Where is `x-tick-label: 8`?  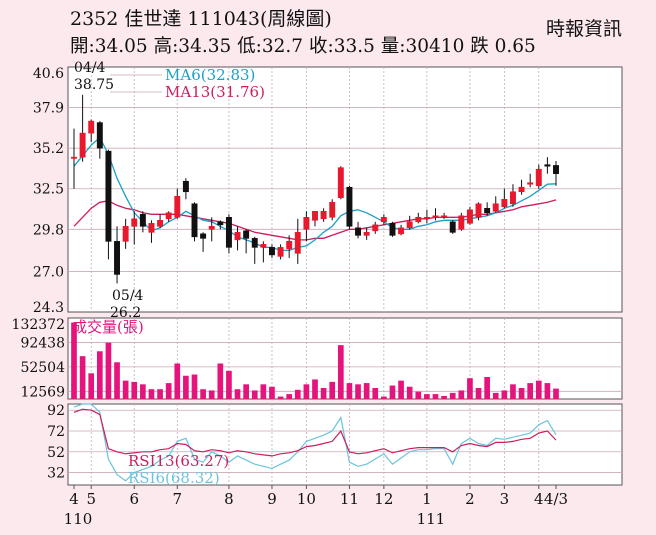
x-tick-label: 8 is located at coordinates (229, 499).